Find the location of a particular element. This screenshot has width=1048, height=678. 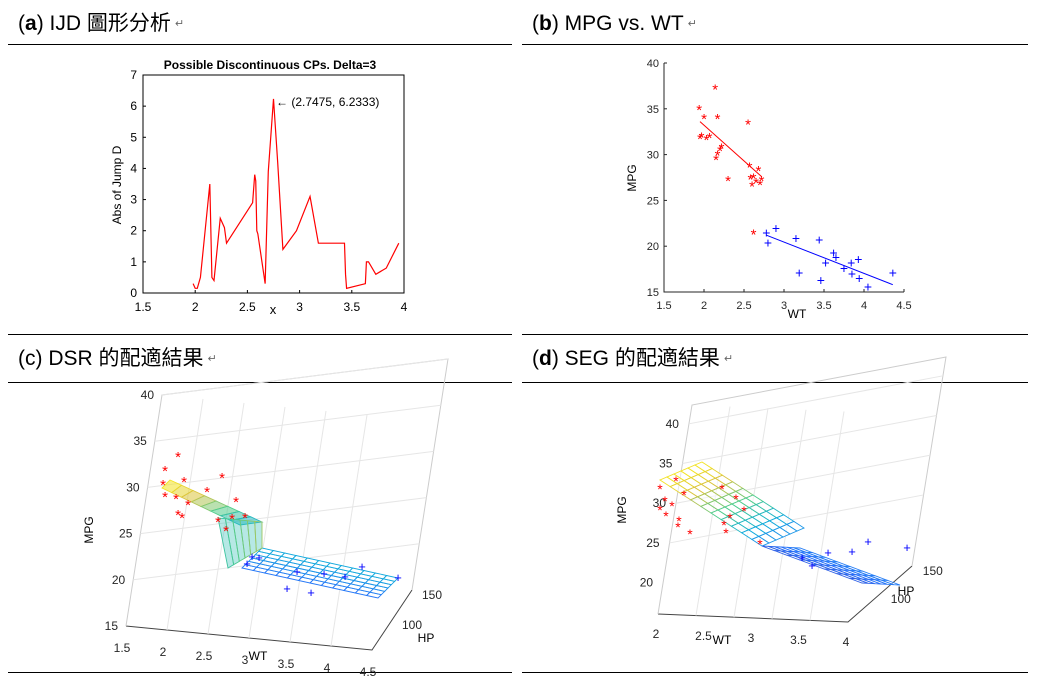

caption-b-text: MPG vs. WT is located at coordinates (624, 23).